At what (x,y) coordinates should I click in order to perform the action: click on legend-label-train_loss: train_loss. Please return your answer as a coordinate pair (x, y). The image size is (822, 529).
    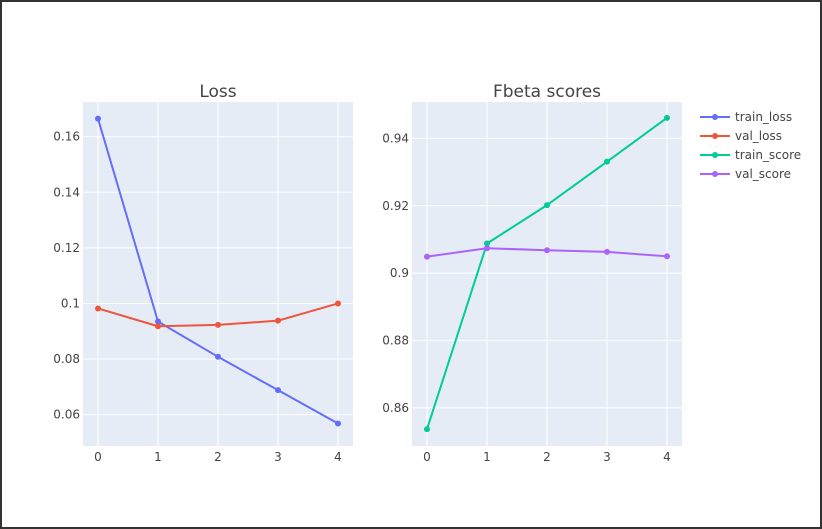
    Looking at the image, I should click on (763, 117).